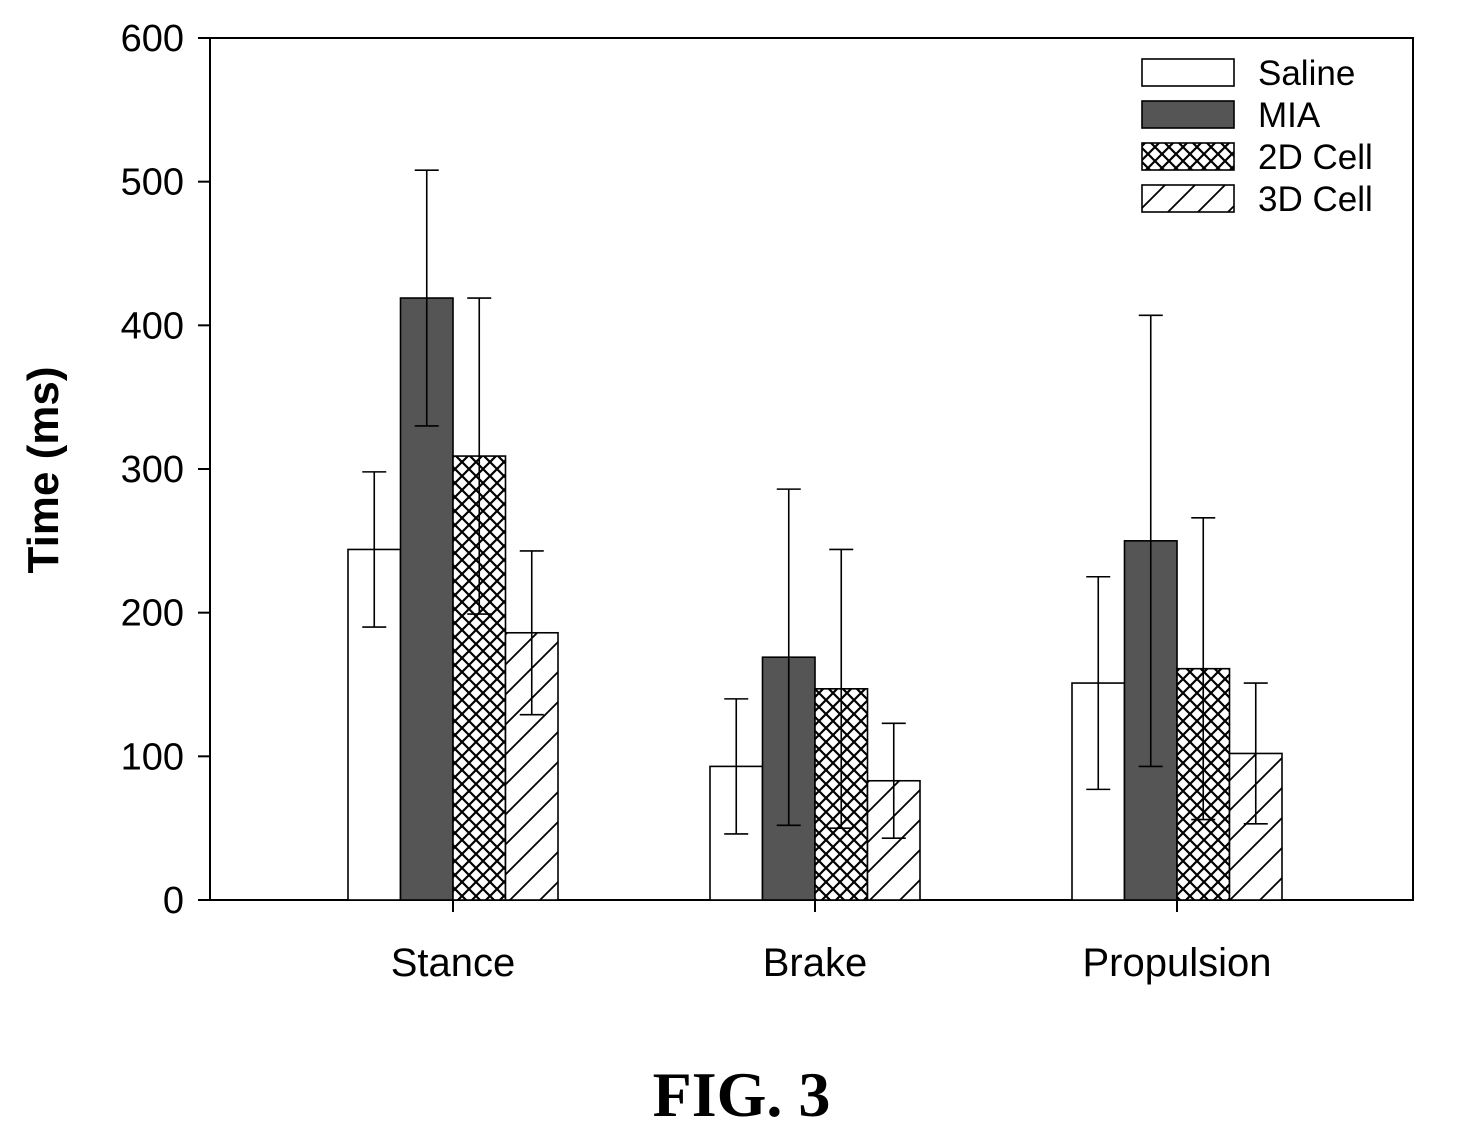 This screenshot has width=1483, height=1140. Describe the element at coordinates (1188, 114) in the screenshot. I see `legend-swatch-mia` at that location.